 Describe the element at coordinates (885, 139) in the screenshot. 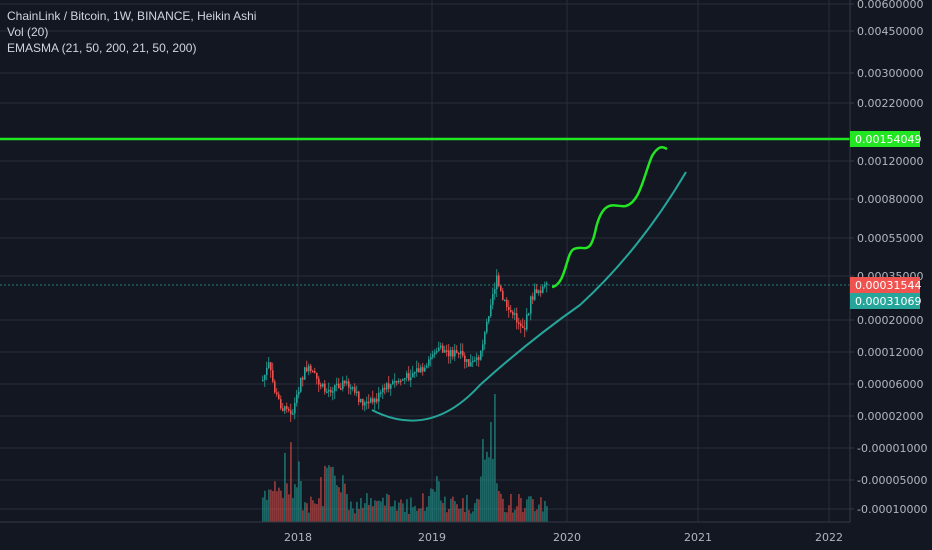

I see `price-tag` at that location.